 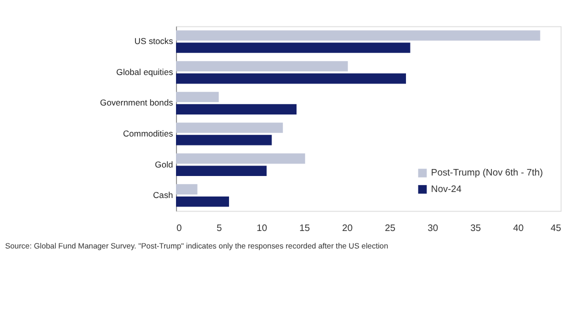 What do you see at coordinates (137, 103) in the screenshot?
I see `y-tick-label: Government bonds` at bounding box center [137, 103].